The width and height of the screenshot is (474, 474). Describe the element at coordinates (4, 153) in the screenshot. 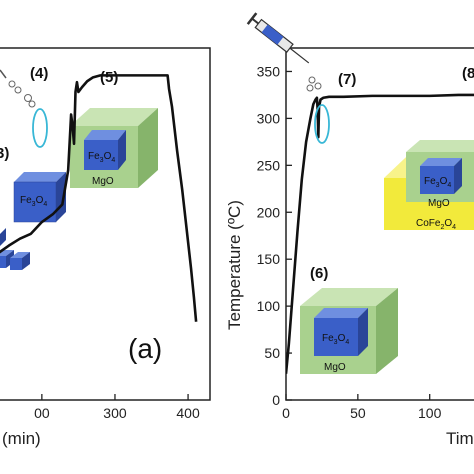

I see `panel-a-step-label: 3)` at that location.